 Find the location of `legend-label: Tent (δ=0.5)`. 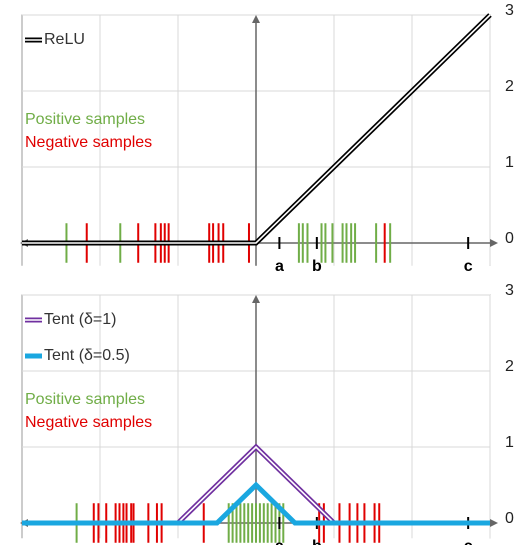

legend-label: Tent (δ=0.5) is located at coordinates (87, 355).